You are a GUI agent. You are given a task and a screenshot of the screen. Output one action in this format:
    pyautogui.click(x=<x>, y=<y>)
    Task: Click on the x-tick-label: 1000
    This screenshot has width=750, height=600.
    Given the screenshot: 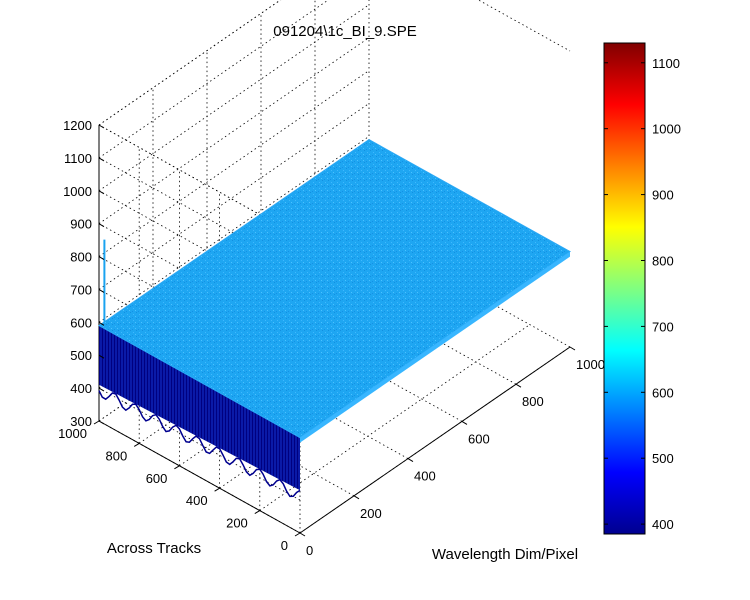 What is the action you would take?
    pyautogui.click(x=590, y=364)
    